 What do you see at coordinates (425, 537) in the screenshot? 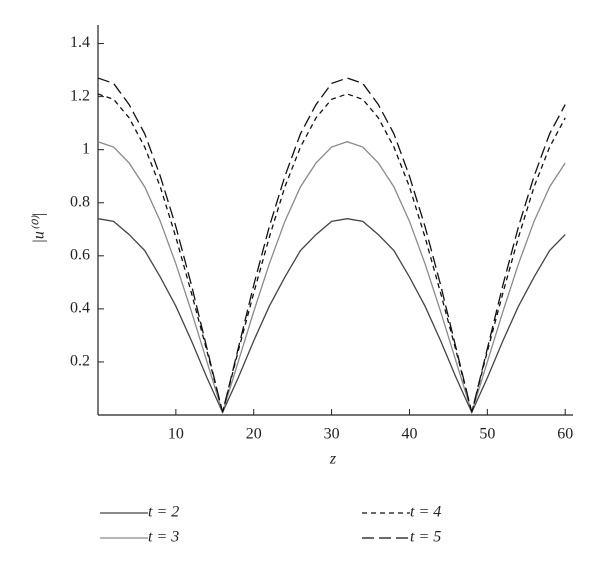
I see `legend-label: t = 5` at bounding box center [425, 537].